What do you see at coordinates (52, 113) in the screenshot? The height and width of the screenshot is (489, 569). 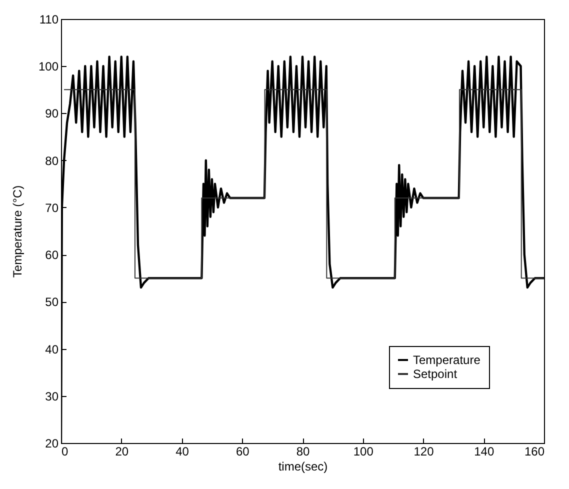 I see `y-tick-label: 90` at bounding box center [52, 113].